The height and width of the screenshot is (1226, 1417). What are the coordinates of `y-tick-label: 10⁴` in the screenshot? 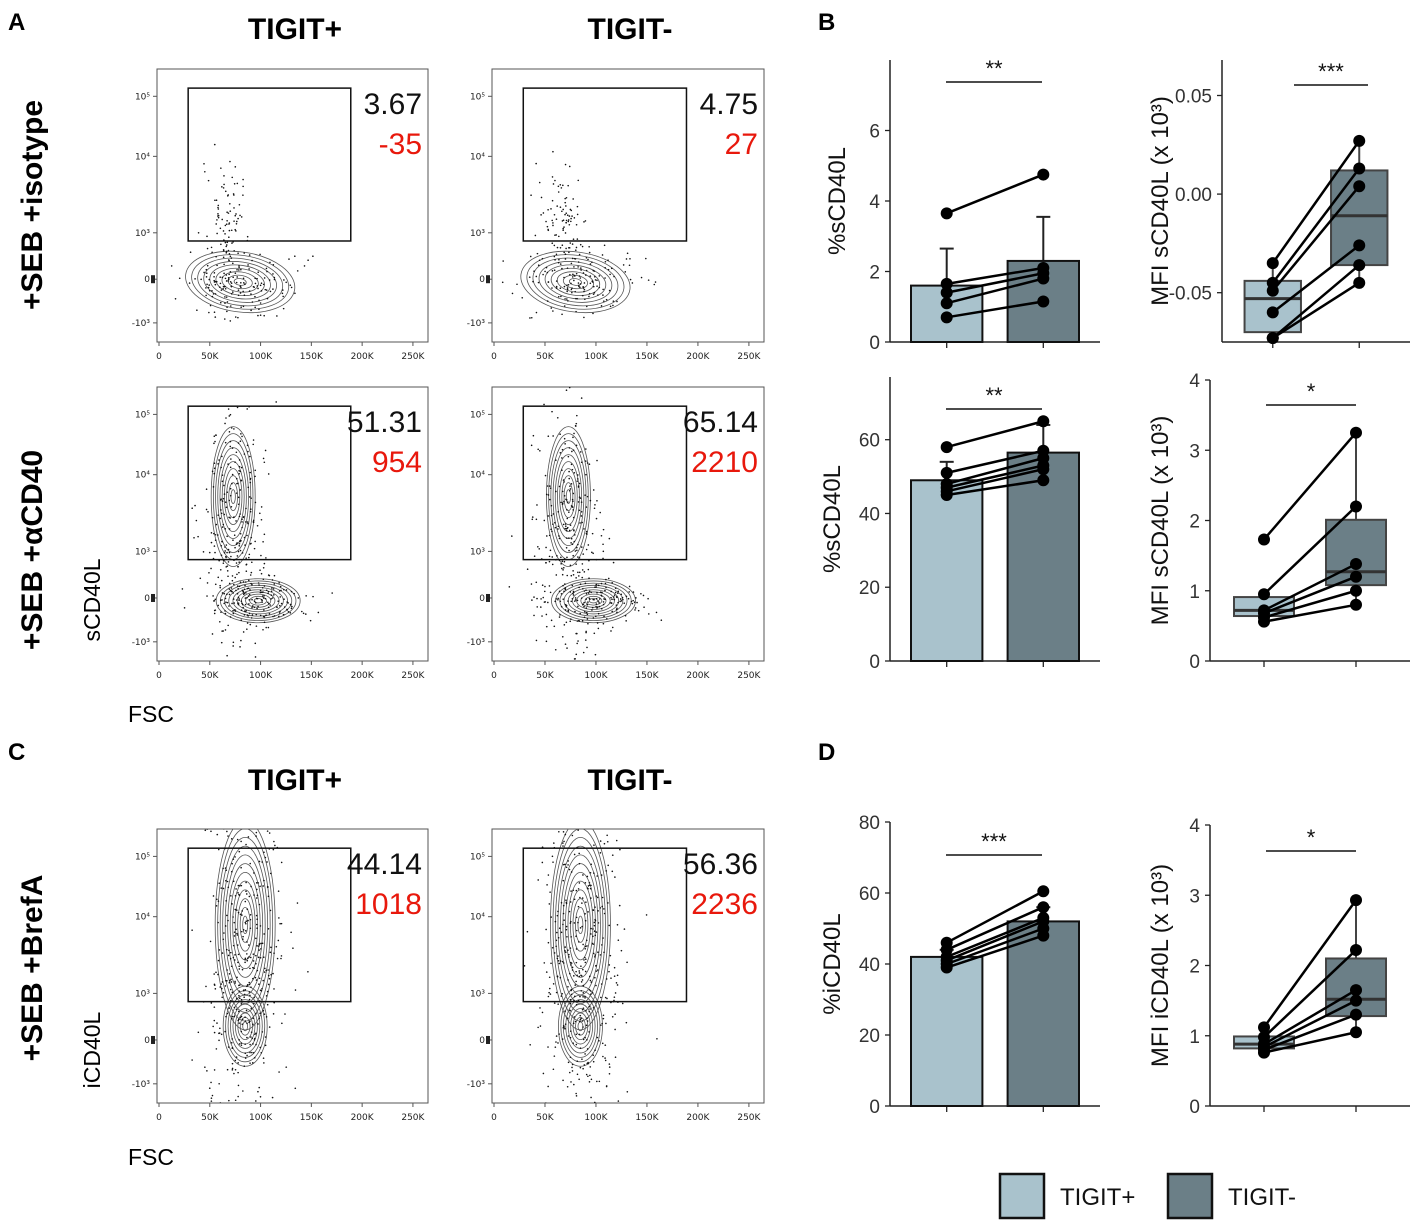 It's located at (142, 476).